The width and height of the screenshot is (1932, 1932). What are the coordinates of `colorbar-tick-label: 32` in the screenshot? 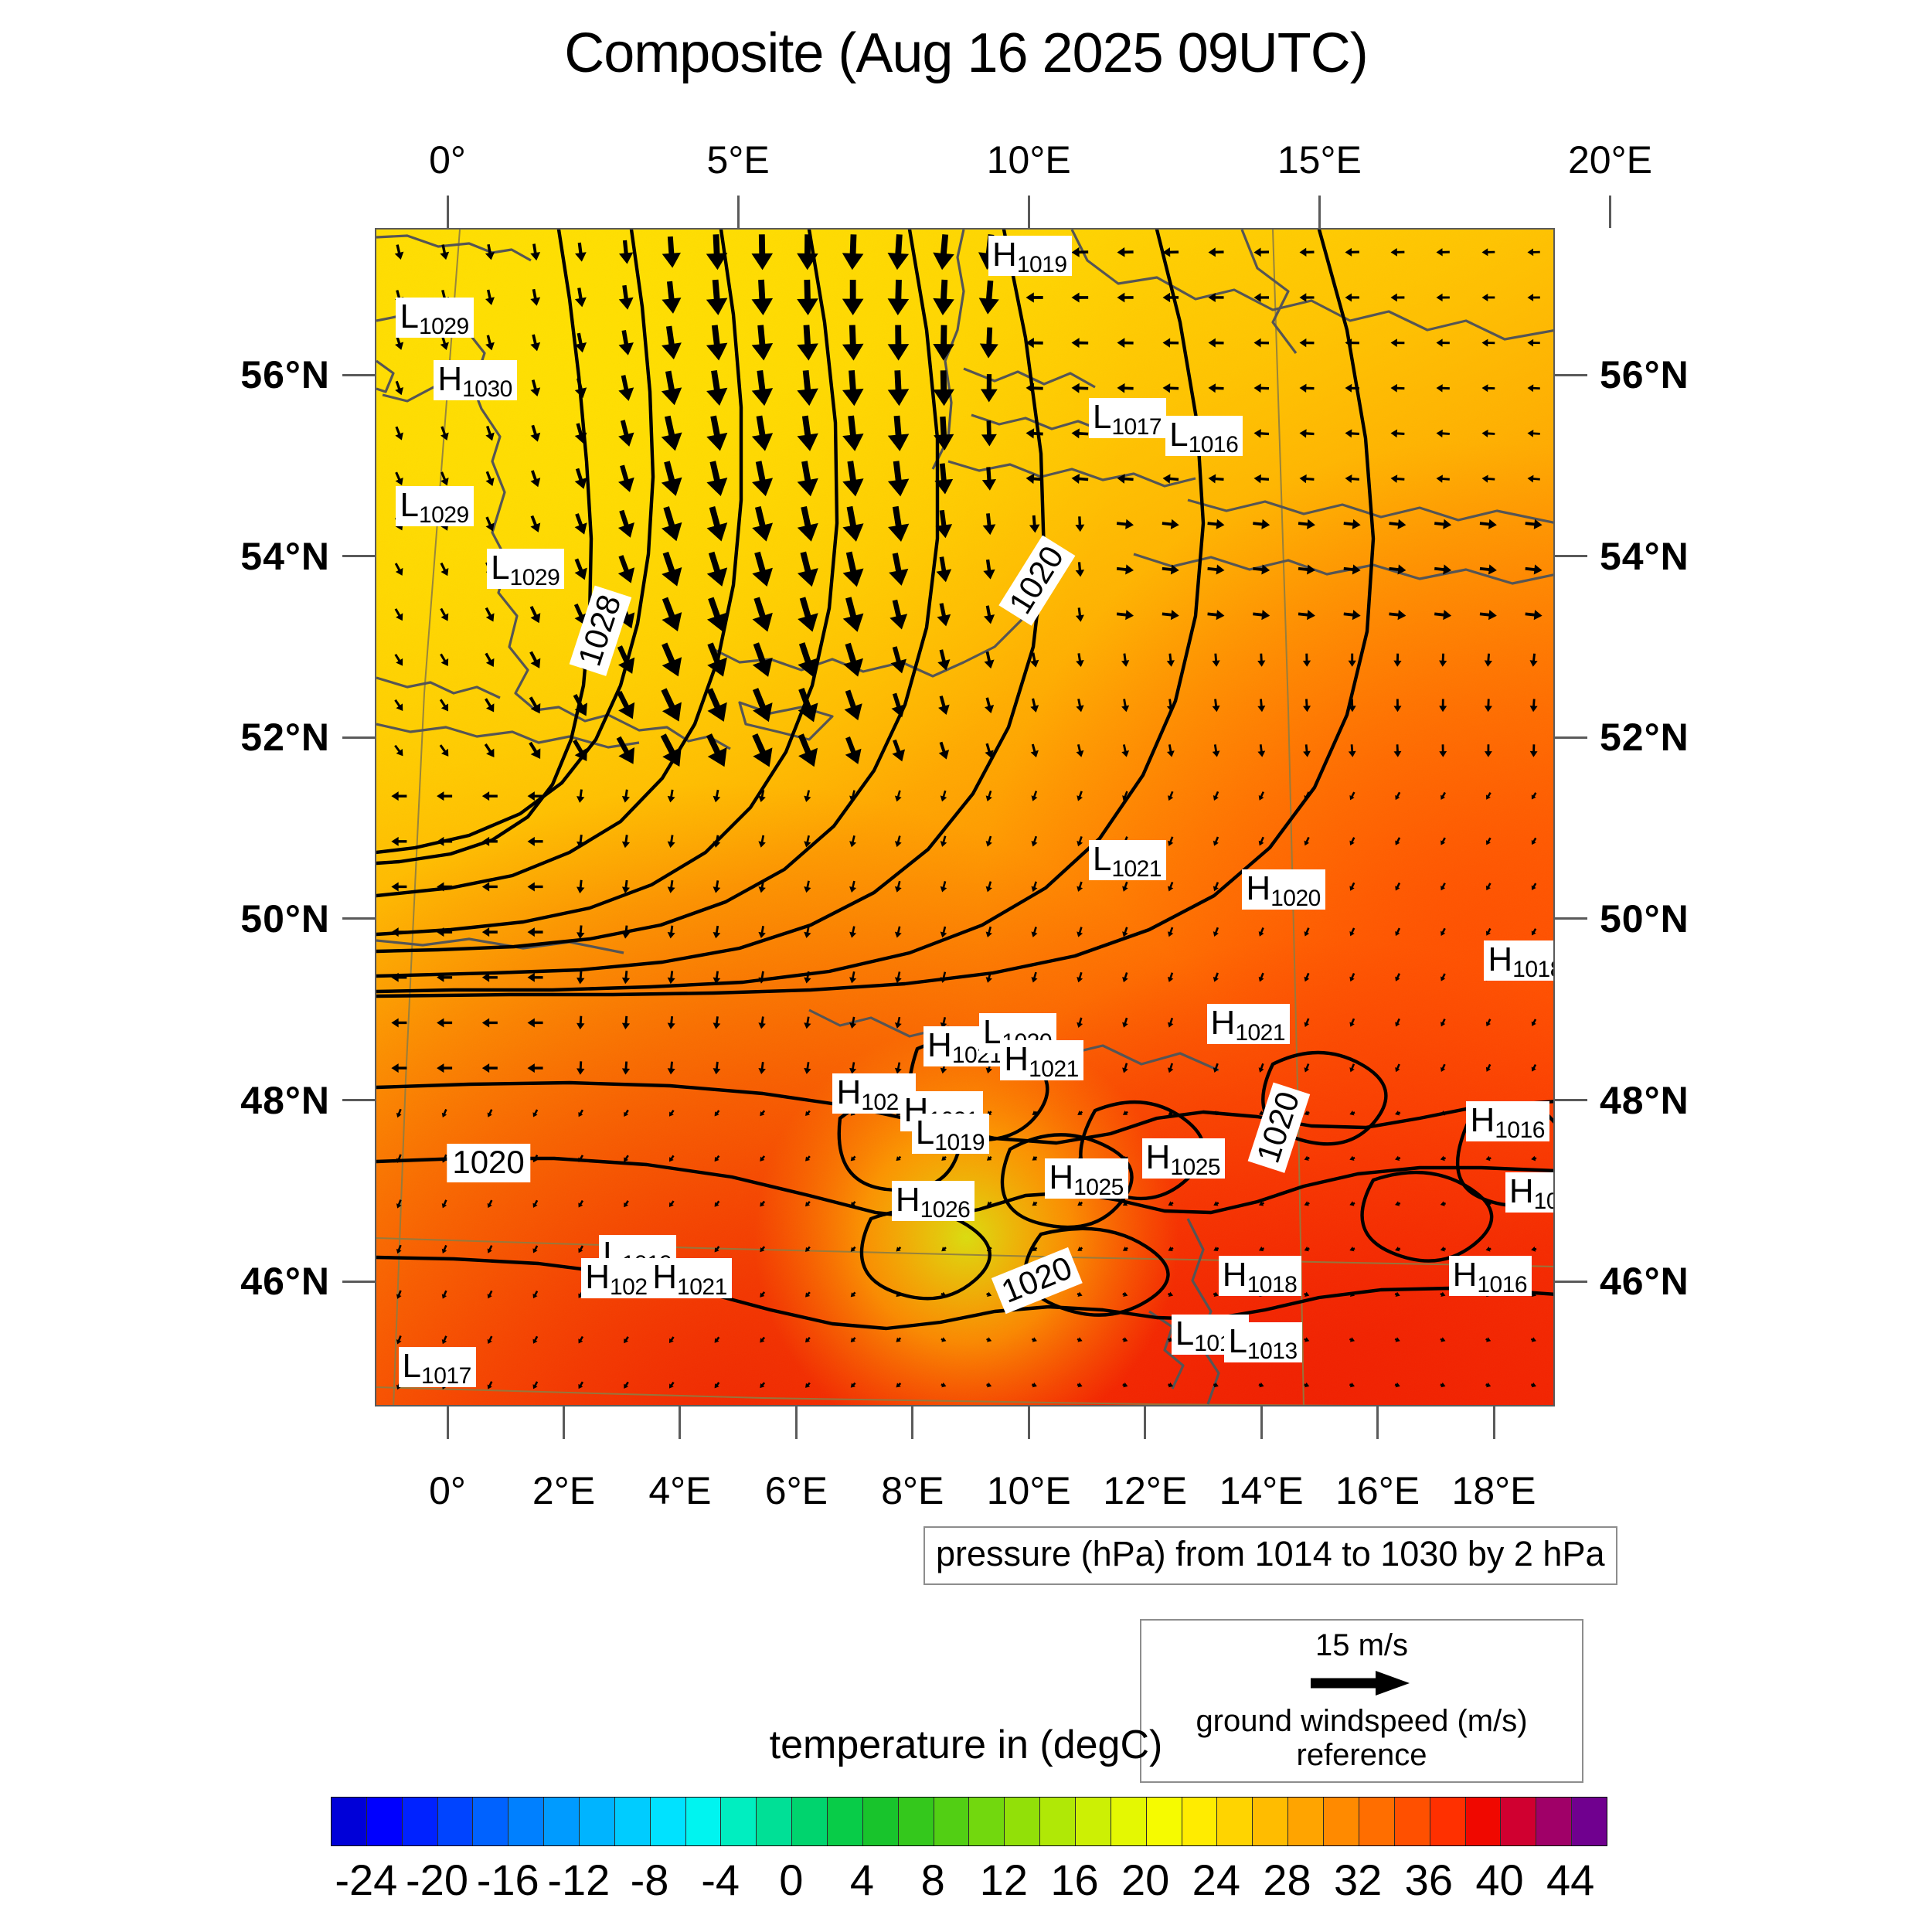 It's located at (1359, 1880).